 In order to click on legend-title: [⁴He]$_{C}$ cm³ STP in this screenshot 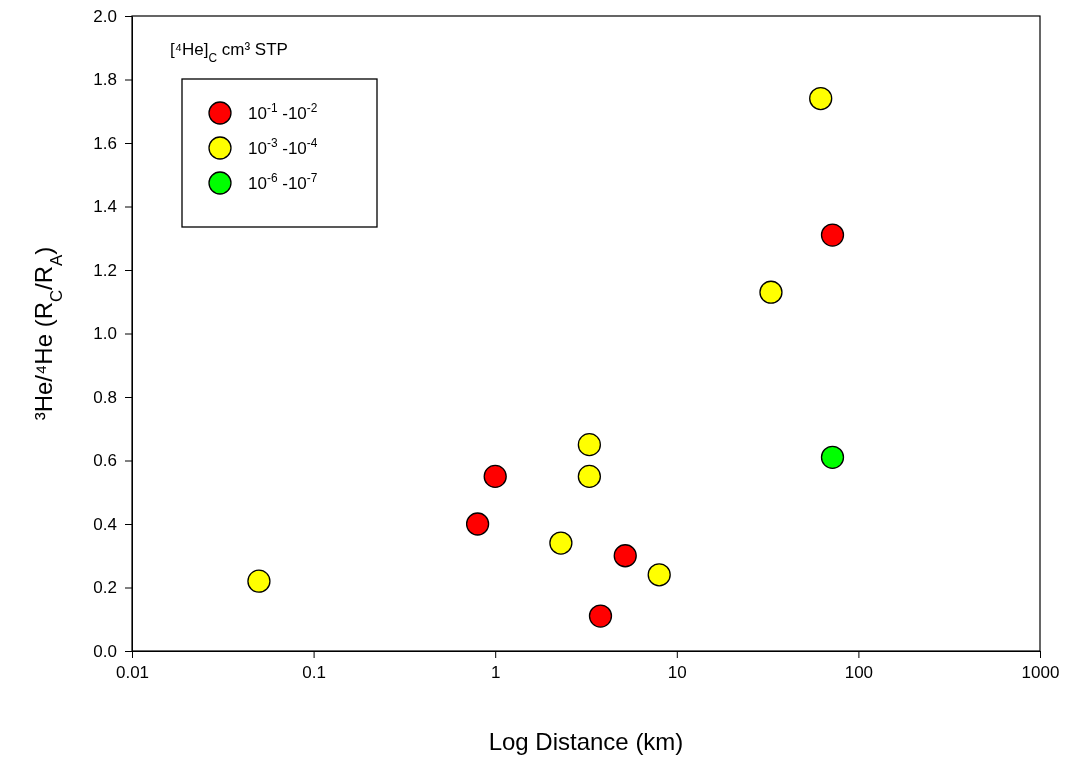, I will do `click(229, 52)`.